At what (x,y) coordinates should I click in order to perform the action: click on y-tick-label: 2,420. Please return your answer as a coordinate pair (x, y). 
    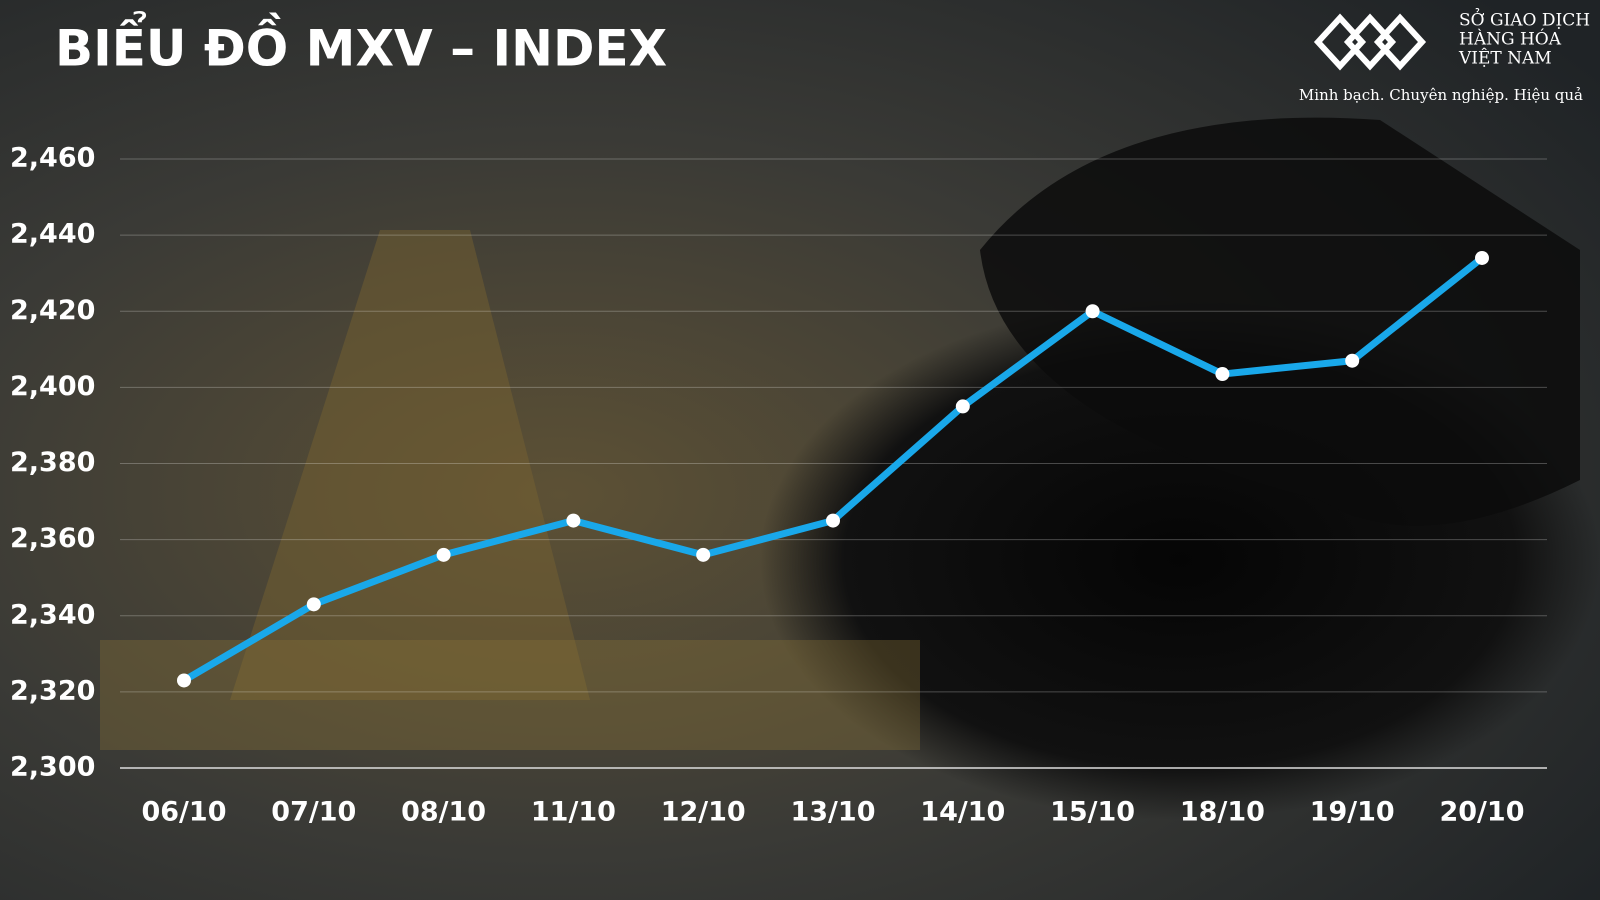
    Looking at the image, I should click on (52, 310).